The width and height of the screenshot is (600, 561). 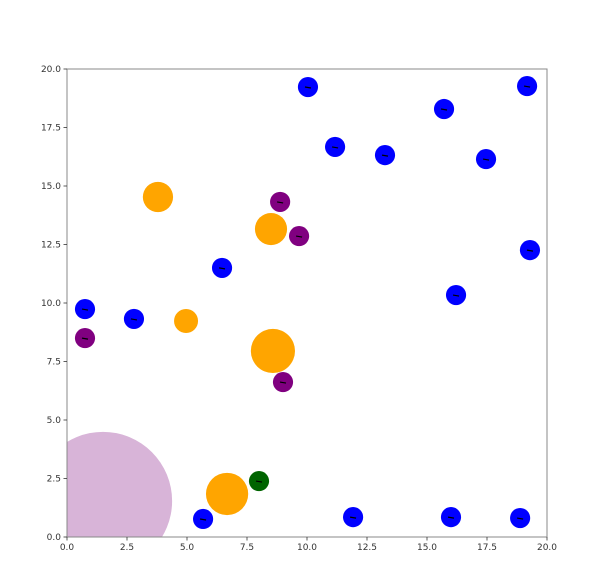 I want to click on x-tick-label: 12.5, so click(x=367, y=548).